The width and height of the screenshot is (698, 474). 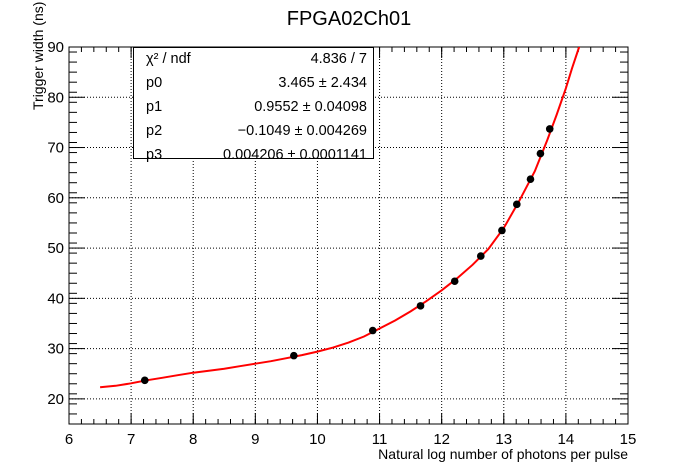 What do you see at coordinates (317, 439) in the screenshot?
I see `x-tick-label: 10` at bounding box center [317, 439].